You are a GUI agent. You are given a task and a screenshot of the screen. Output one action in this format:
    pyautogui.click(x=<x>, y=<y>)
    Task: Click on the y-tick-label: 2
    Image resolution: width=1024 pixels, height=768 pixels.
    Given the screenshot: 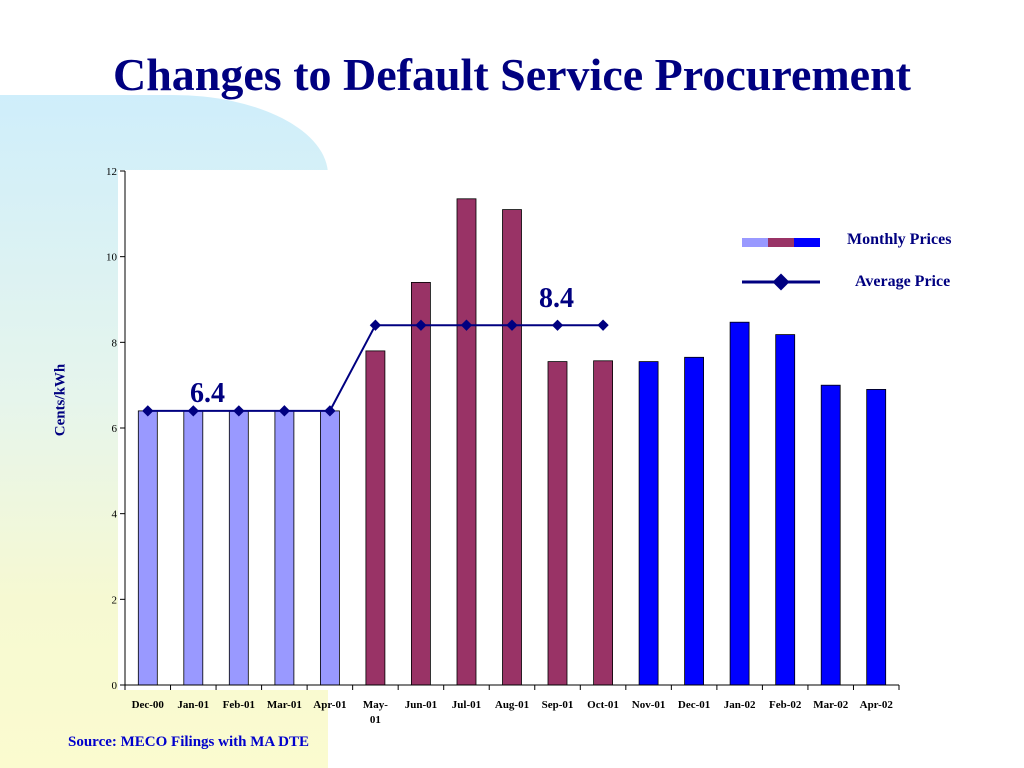 What is the action you would take?
    pyautogui.click(x=115, y=600)
    